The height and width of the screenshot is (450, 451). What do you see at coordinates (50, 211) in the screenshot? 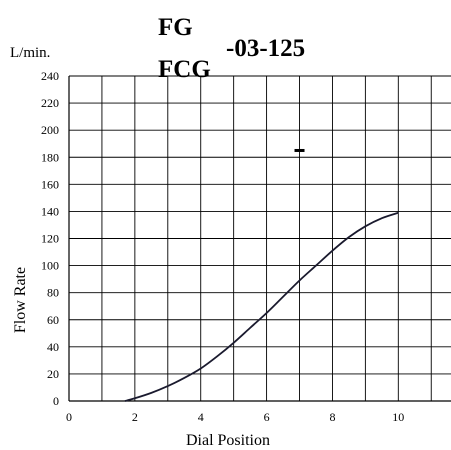
I see `y-tick-label: 140` at bounding box center [50, 211].